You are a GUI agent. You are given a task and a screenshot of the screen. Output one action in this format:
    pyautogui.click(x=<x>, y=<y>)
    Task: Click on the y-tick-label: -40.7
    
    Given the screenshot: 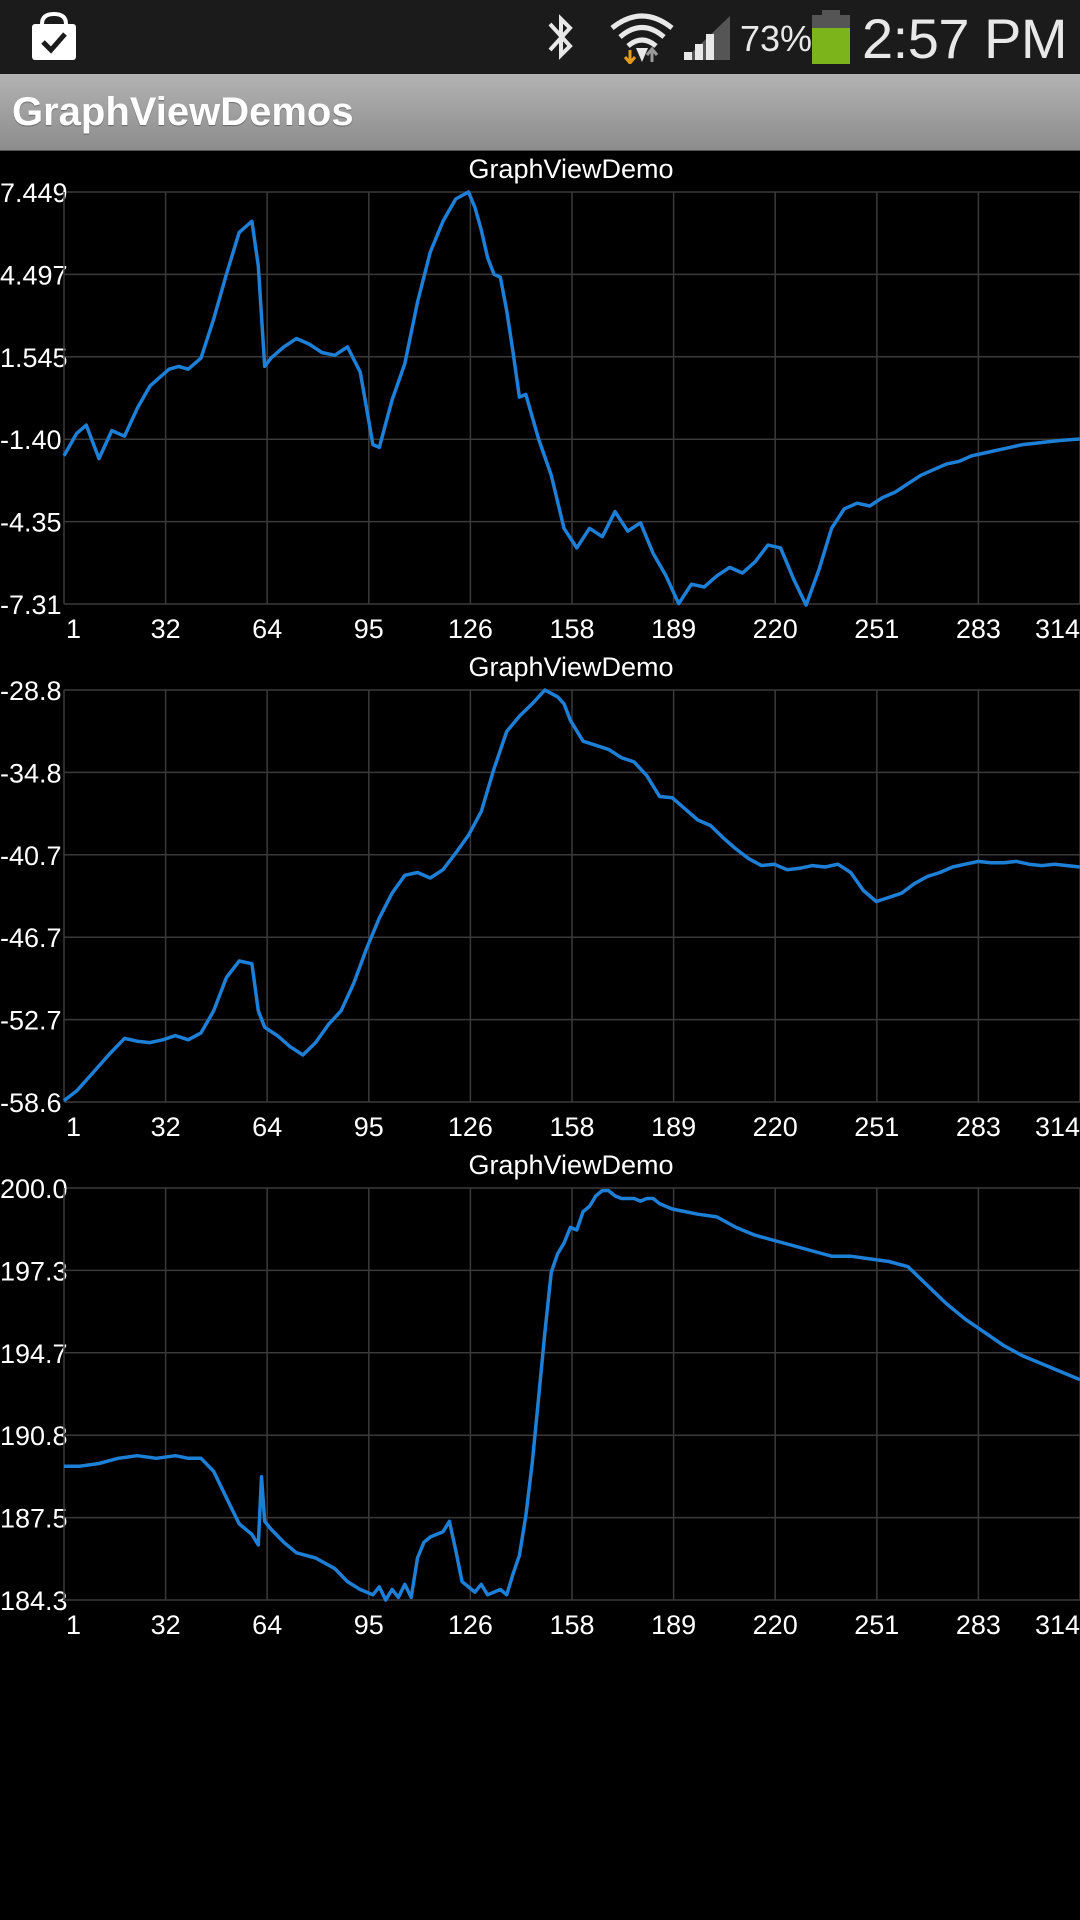 What is the action you would take?
    pyautogui.click(x=31, y=856)
    